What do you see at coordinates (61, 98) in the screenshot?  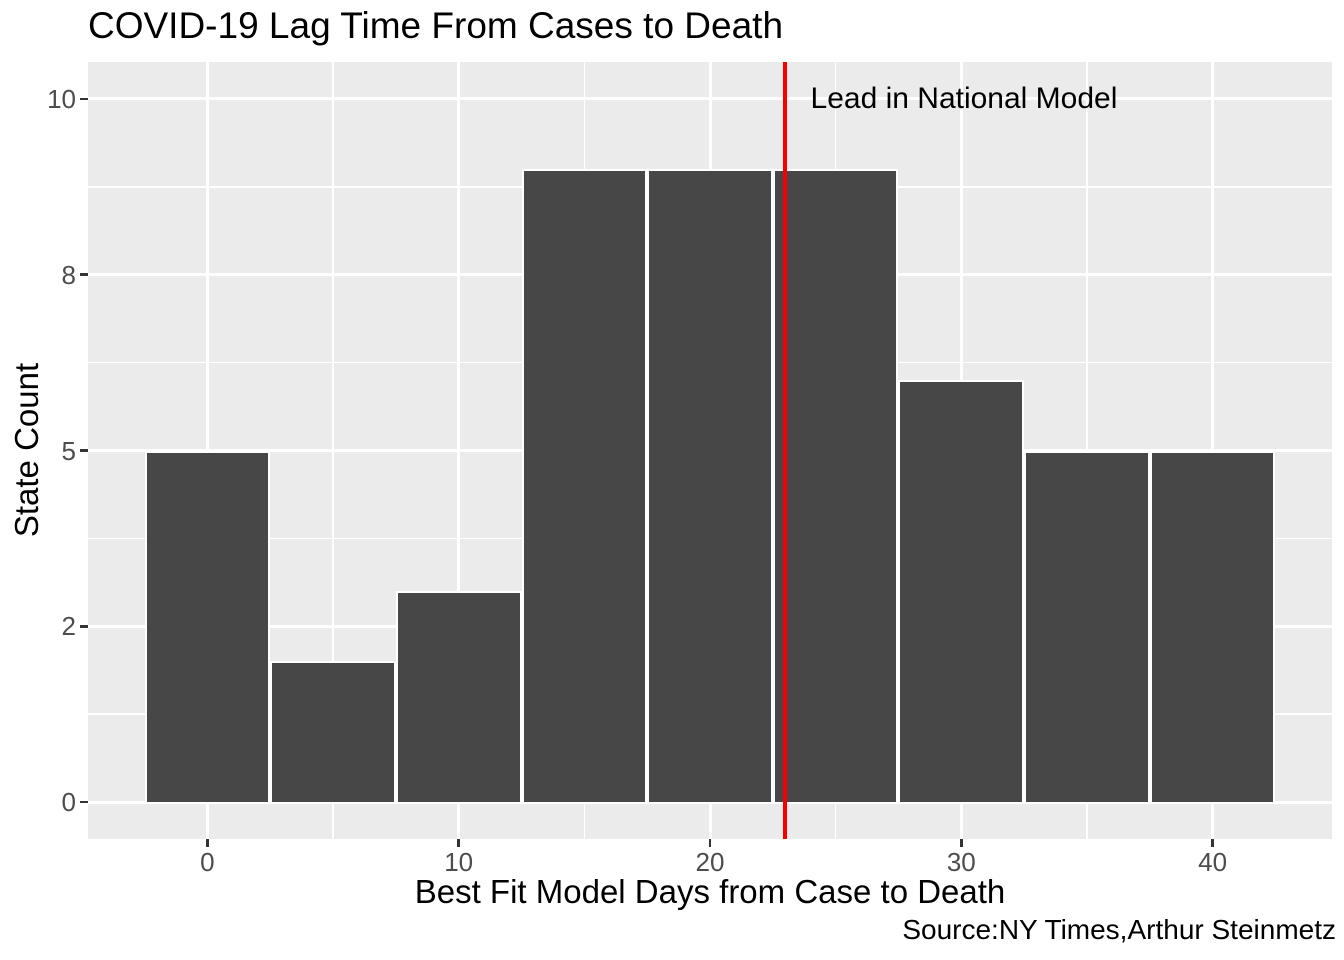 I see `y-tick-label: 10` at bounding box center [61, 98].